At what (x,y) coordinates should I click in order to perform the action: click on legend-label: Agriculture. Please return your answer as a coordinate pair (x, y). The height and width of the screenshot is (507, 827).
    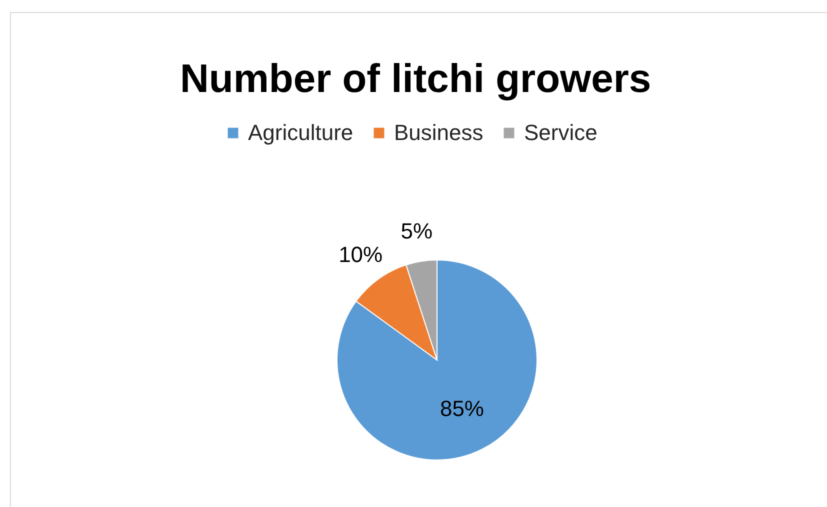
    Looking at the image, I should click on (301, 132).